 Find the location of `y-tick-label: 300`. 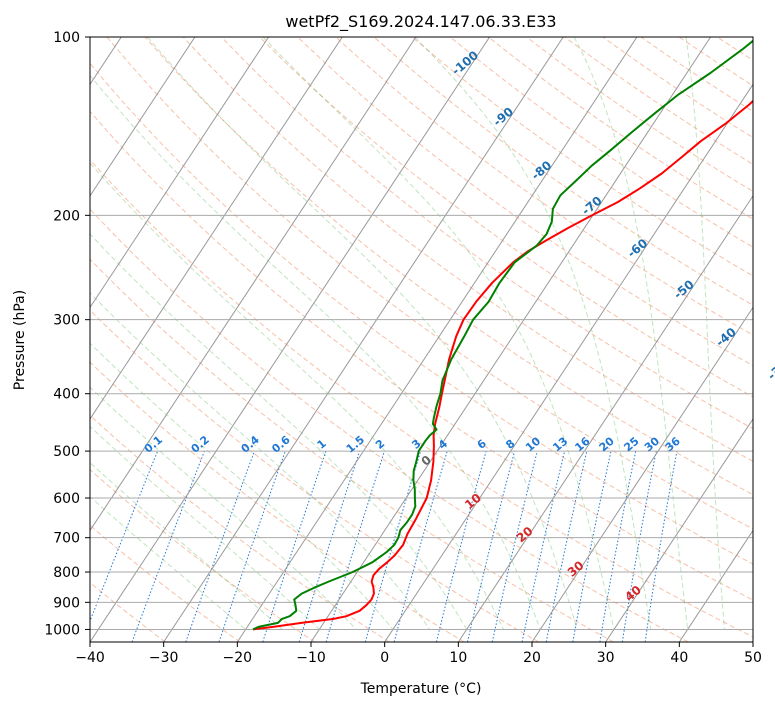

y-tick-label: 300 is located at coordinates (66, 321).